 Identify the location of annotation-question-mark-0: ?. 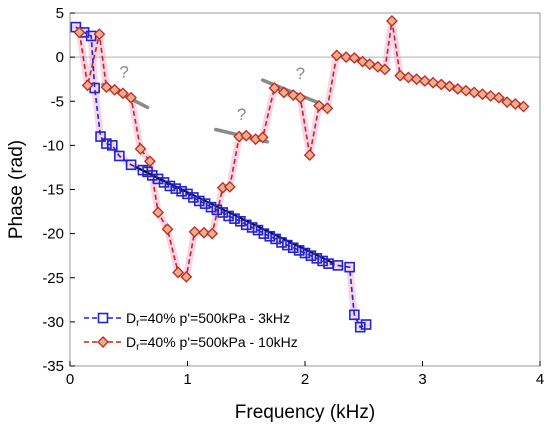
(123, 71).